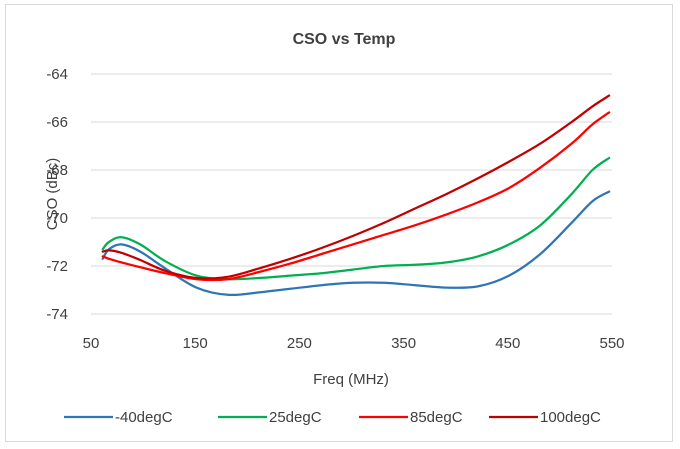 This screenshot has width=680, height=449. What do you see at coordinates (299, 343) in the screenshot?
I see `x-tick-label: 250` at bounding box center [299, 343].